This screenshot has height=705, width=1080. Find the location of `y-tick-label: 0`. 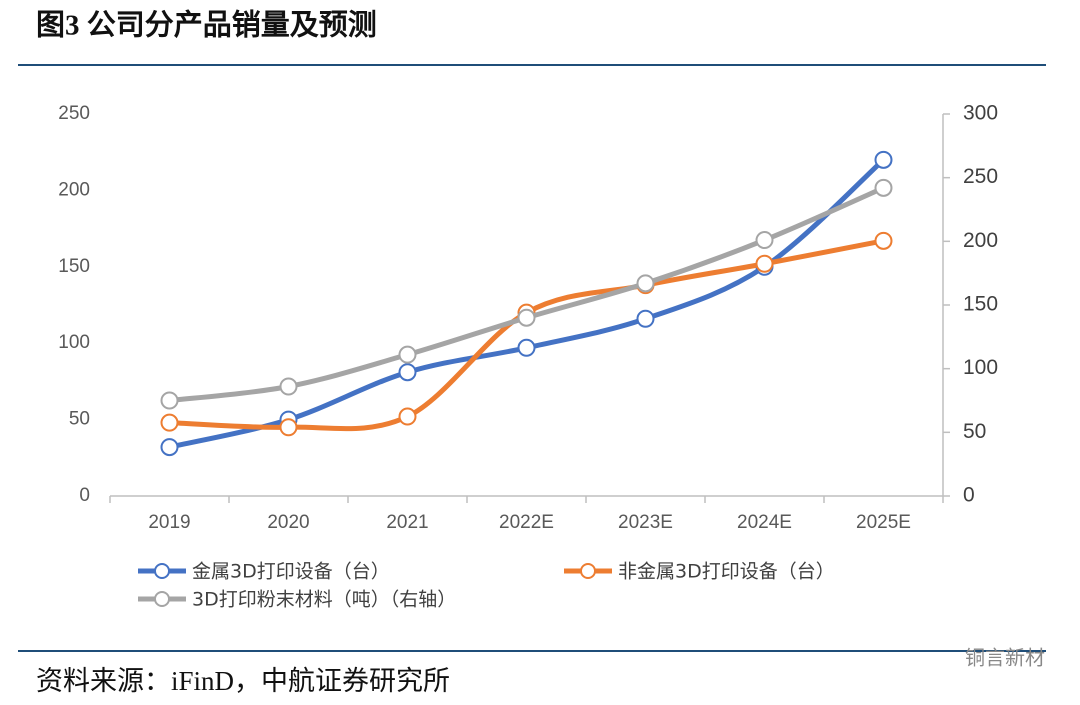

y-tick-label: 0 is located at coordinates (84, 495).